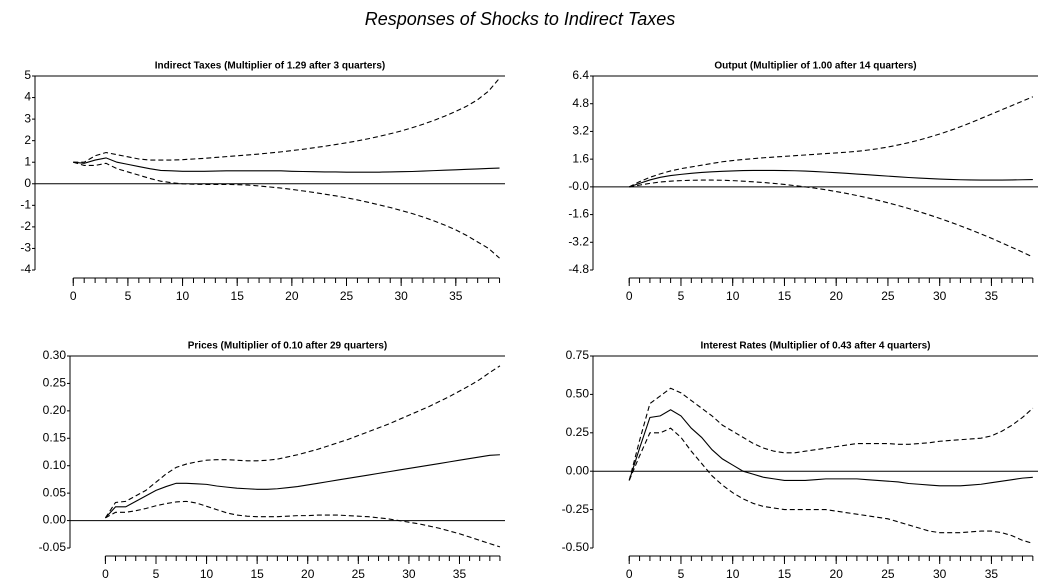  Describe the element at coordinates (27, 75) in the screenshot. I see `y-tick-label: 5` at that location.